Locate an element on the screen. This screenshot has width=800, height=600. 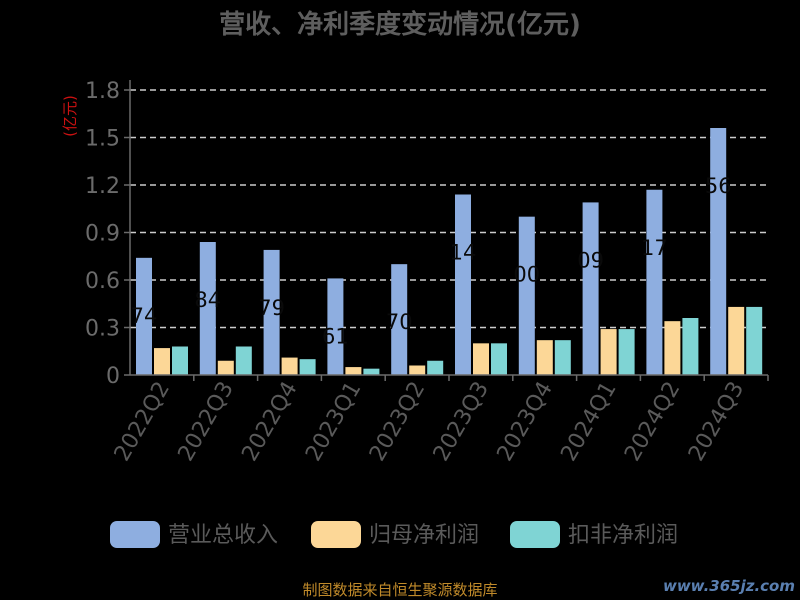
data-label: 09 is located at coordinates (590, 260).